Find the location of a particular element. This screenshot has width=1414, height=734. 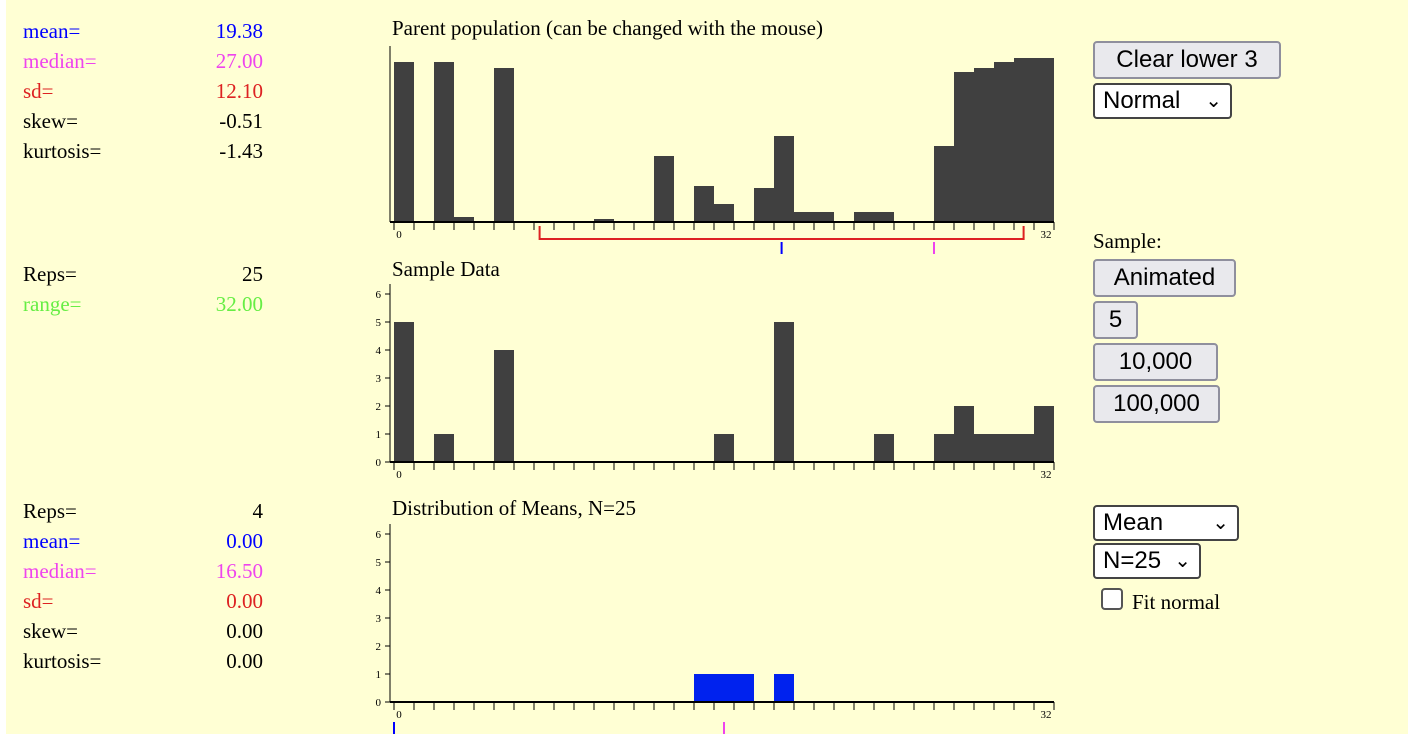

means-mean-value: 0.00 is located at coordinates (244, 541).